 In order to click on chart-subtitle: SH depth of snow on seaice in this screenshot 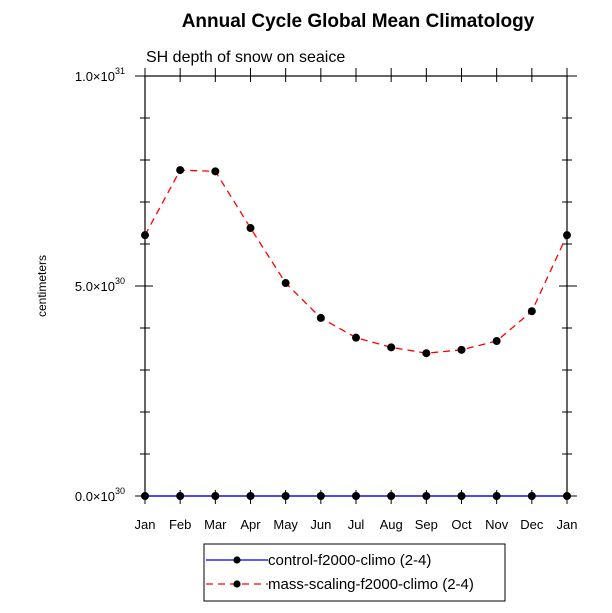, I will do `click(245, 57)`.